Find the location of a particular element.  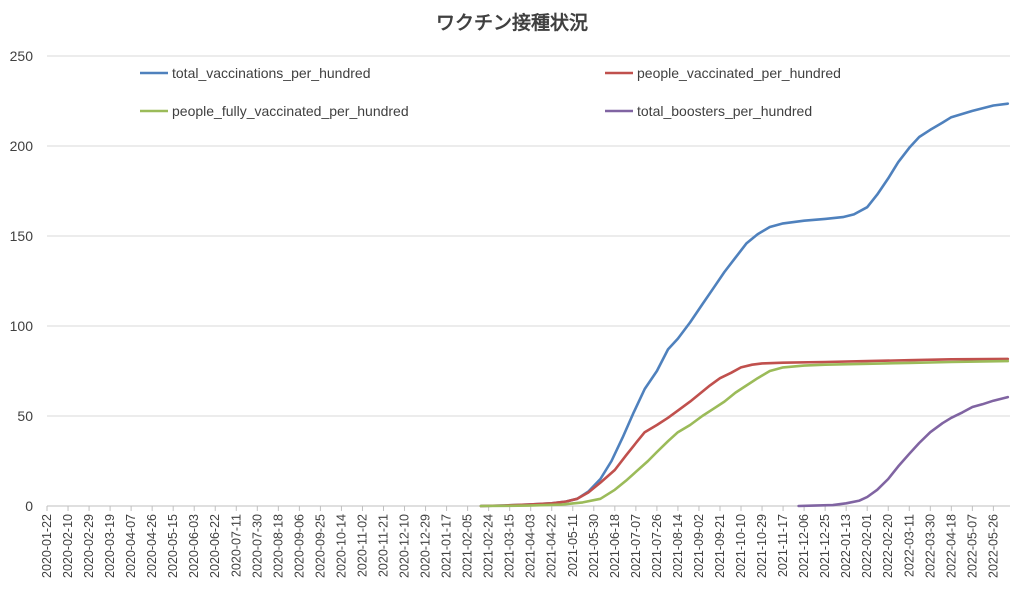

x-tick-label: 2021-09-21 is located at coordinates (720, 546).